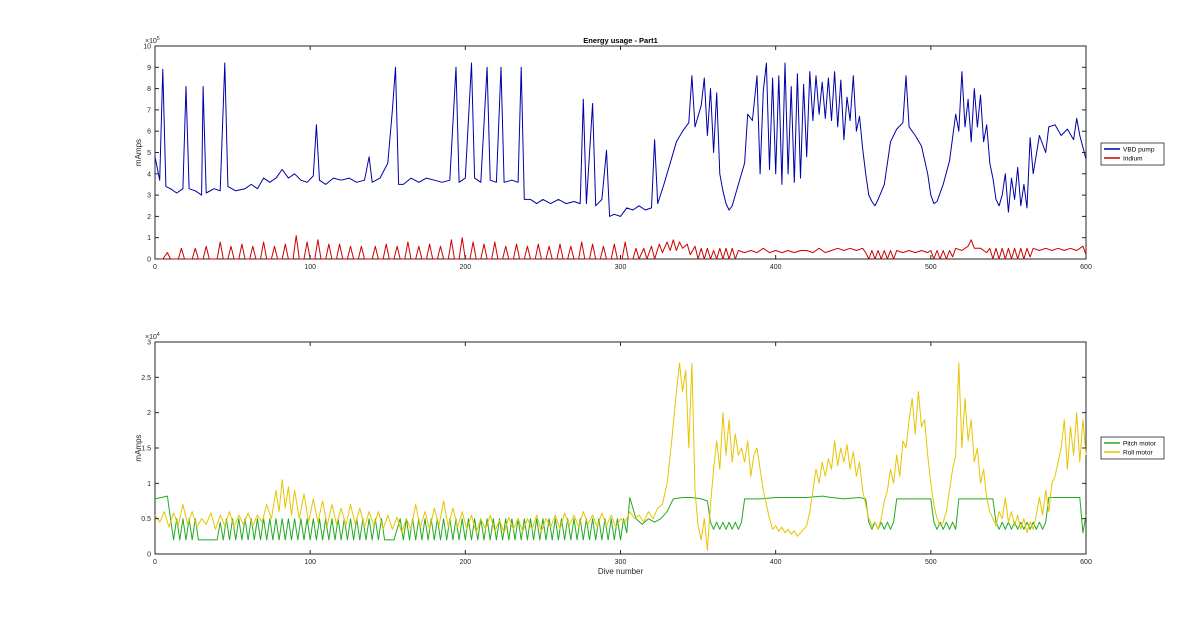 This screenshot has height=622, width=1200. I want to click on y-tick-label: 7, so click(149, 110).